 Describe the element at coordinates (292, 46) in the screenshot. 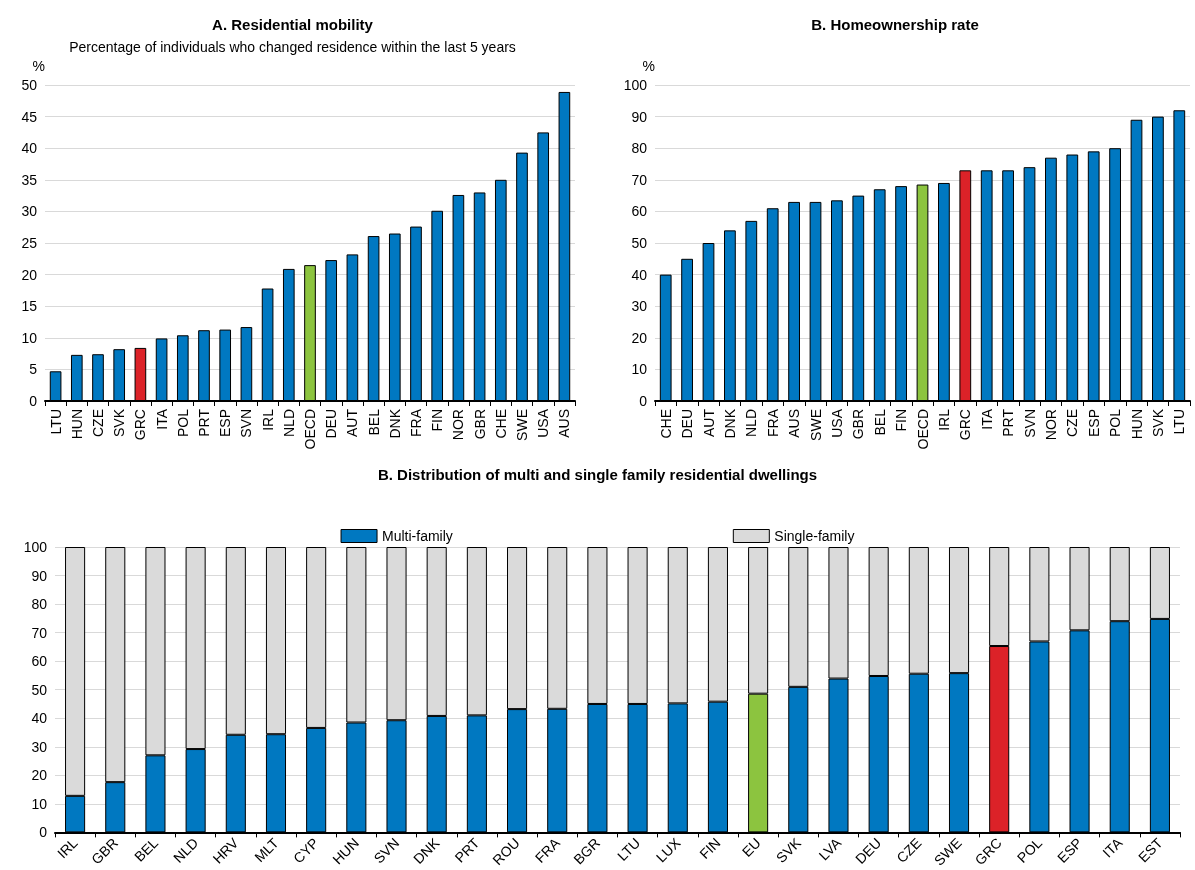

I see `chart-subtitle: Percentage of individuals who changed residence within the last 5 years` at that location.